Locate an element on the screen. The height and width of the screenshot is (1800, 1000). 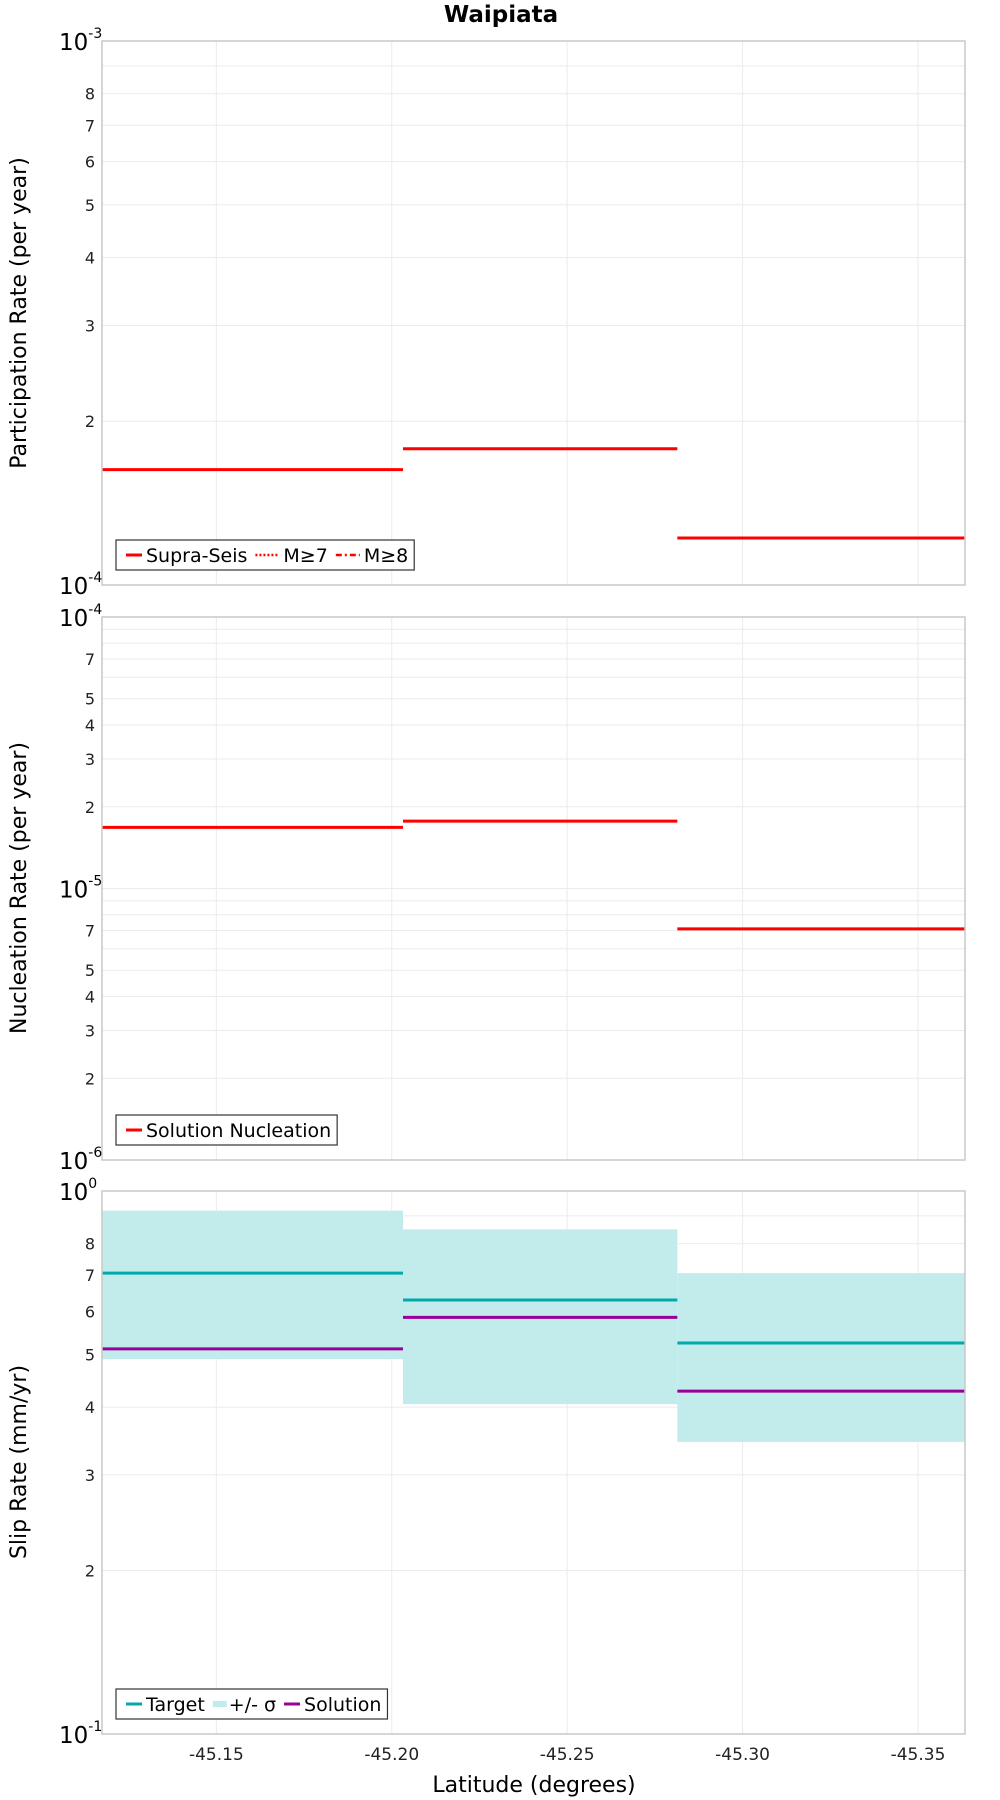
x-axis: -45.15 -45.20 -45.25 -45.30 -45.35 is located at coordinates (567, 1755).